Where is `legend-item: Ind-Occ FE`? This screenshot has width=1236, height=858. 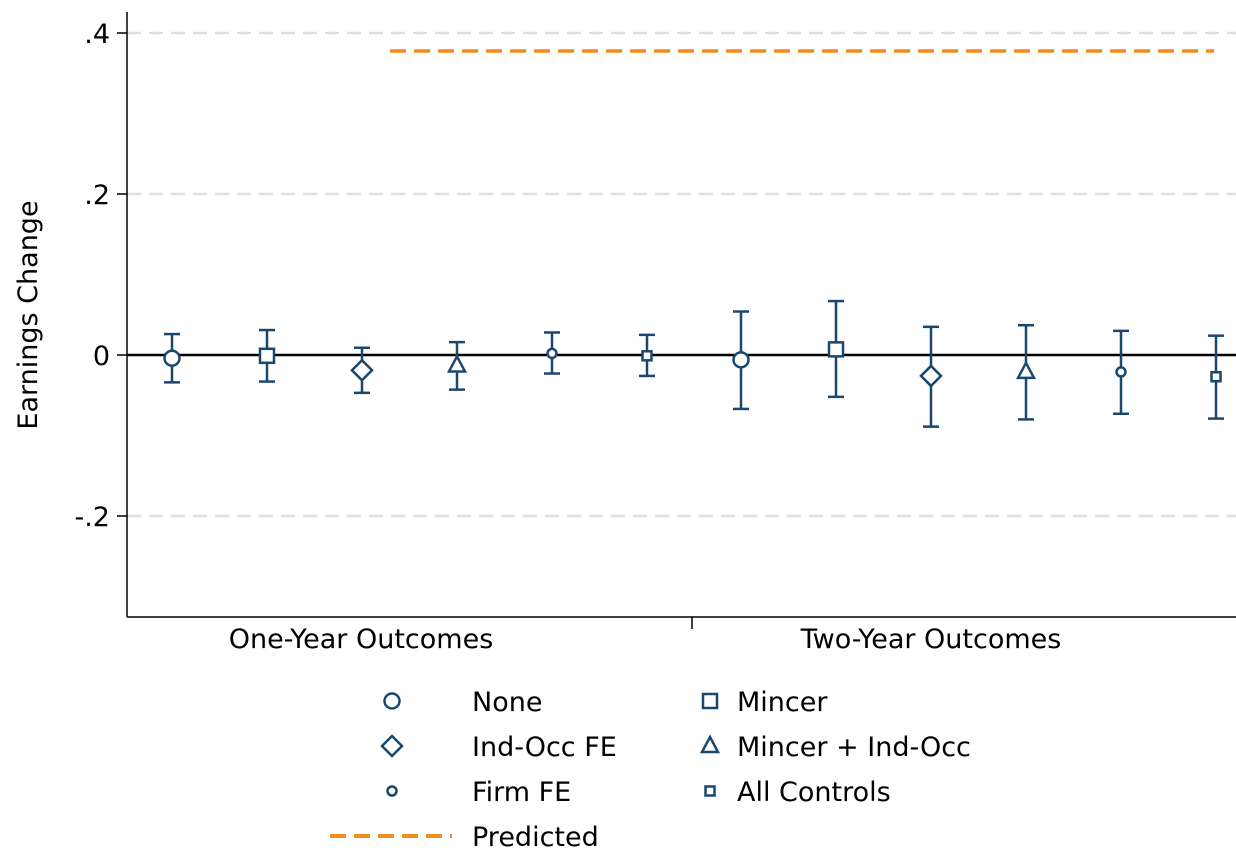 legend-item: Ind-Occ FE is located at coordinates (498, 747).